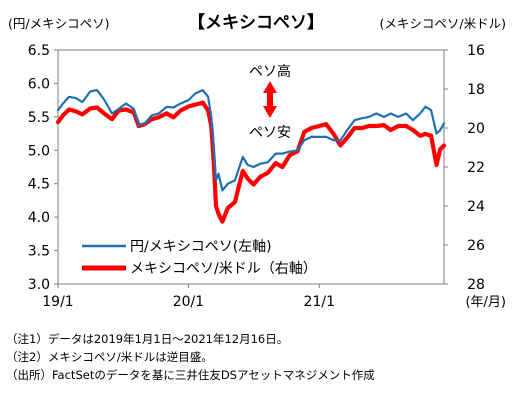 The width and height of the screenshot is (513, 405). What do you see at coordinates (256, 22) in the screenshot?
I see `chart-title: 【メキシコペソ】` at bounding box center [256, 22].